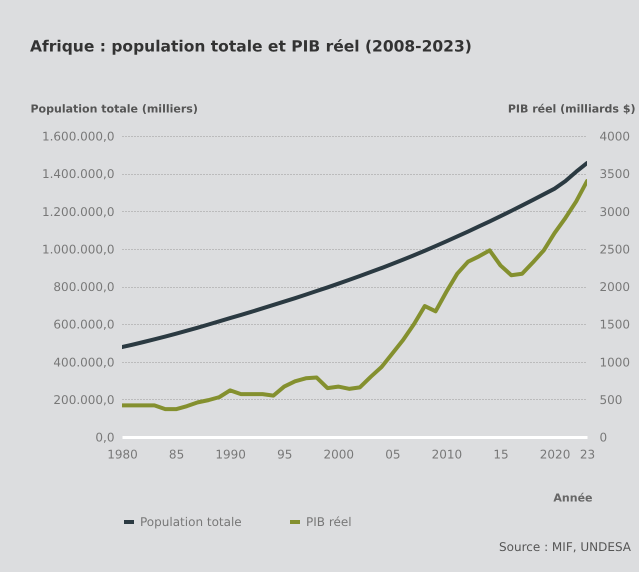 This screenshot has width=639, height=572. Describe the element at coordinates (501, 455) in the screenshot. I see `x-tick-label: 15` at that location.